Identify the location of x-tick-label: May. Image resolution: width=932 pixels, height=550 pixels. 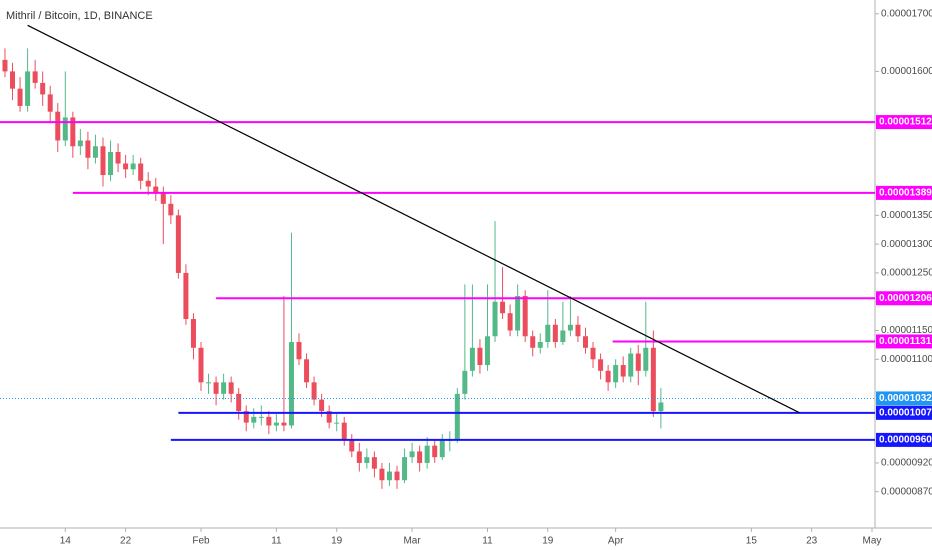
(872, 541).